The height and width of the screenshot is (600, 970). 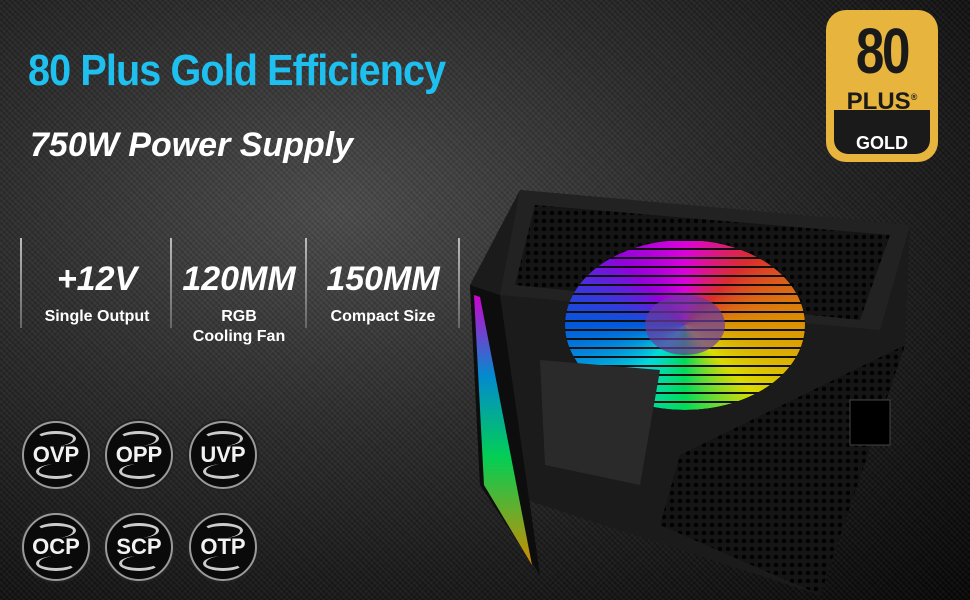 I want to click on feature-12v: +12V Single Output, so click(x=97, y=283).